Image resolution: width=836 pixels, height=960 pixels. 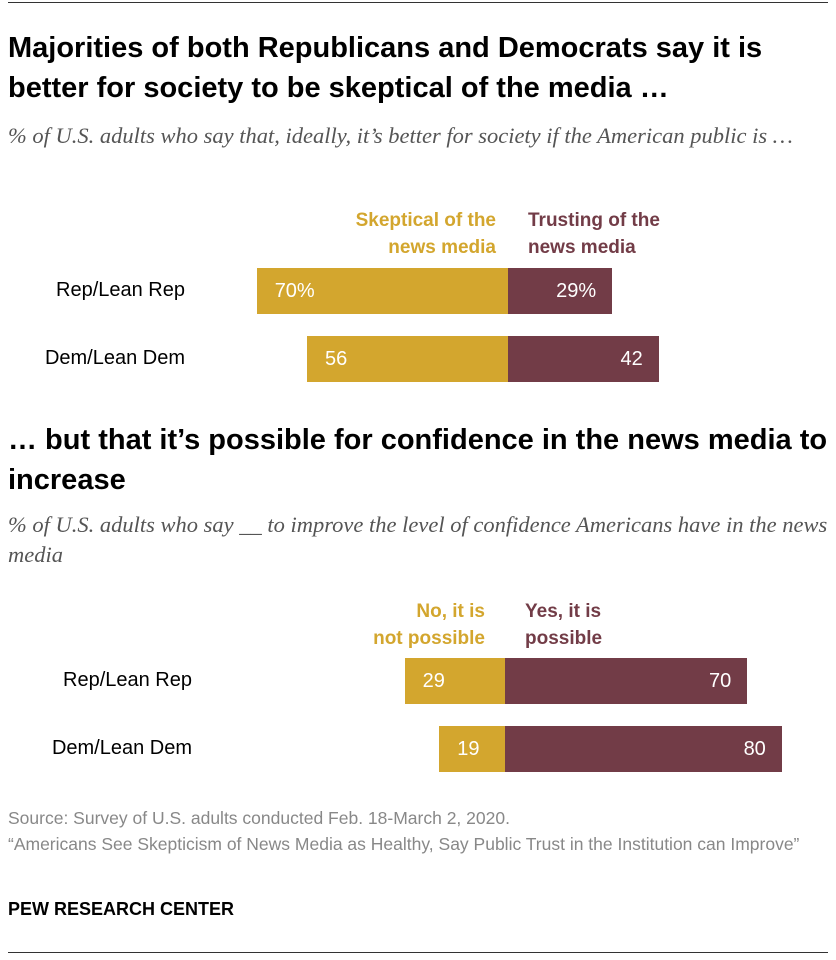 I want to click on legend-line: Skeptical of the, so click(x=425, y=220).